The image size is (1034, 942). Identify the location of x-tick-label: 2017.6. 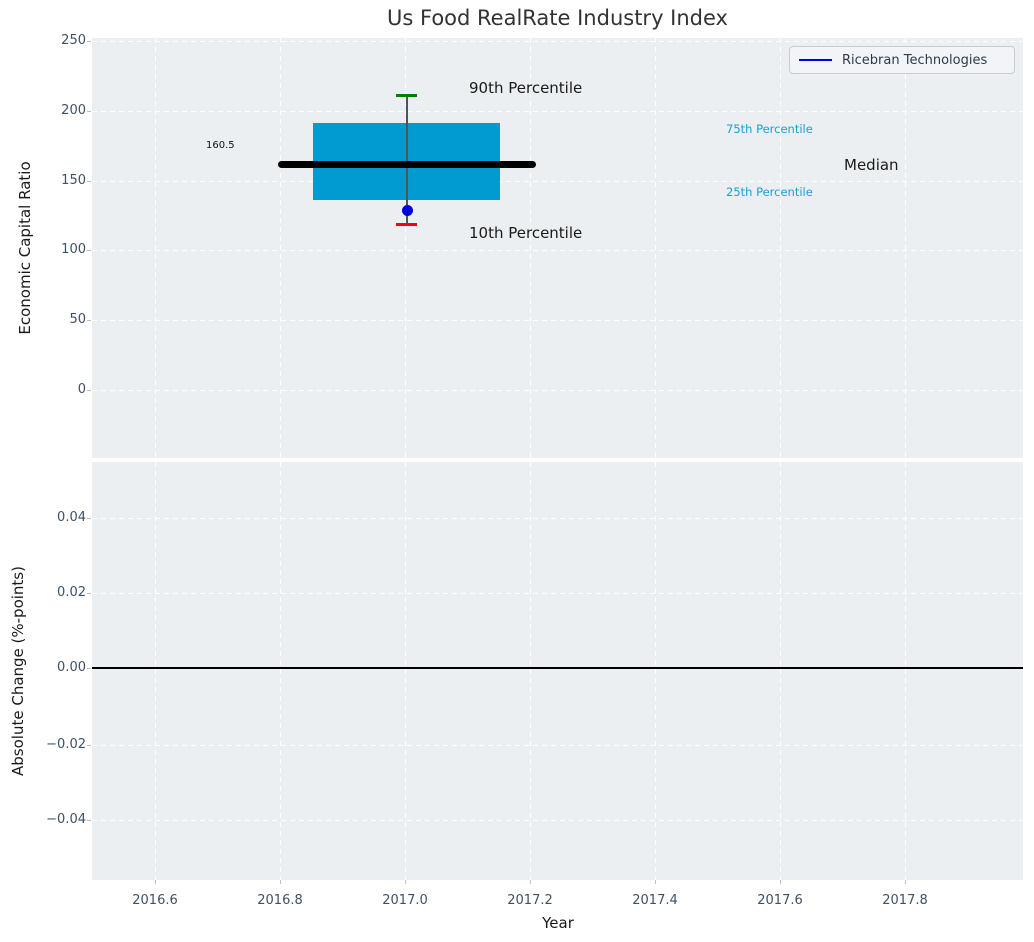
(780, 900).